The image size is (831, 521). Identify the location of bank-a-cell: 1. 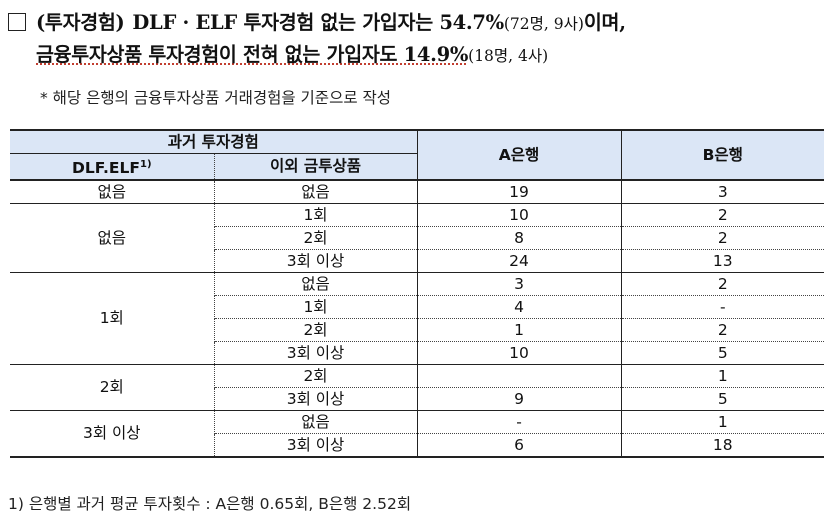
(518, 330).